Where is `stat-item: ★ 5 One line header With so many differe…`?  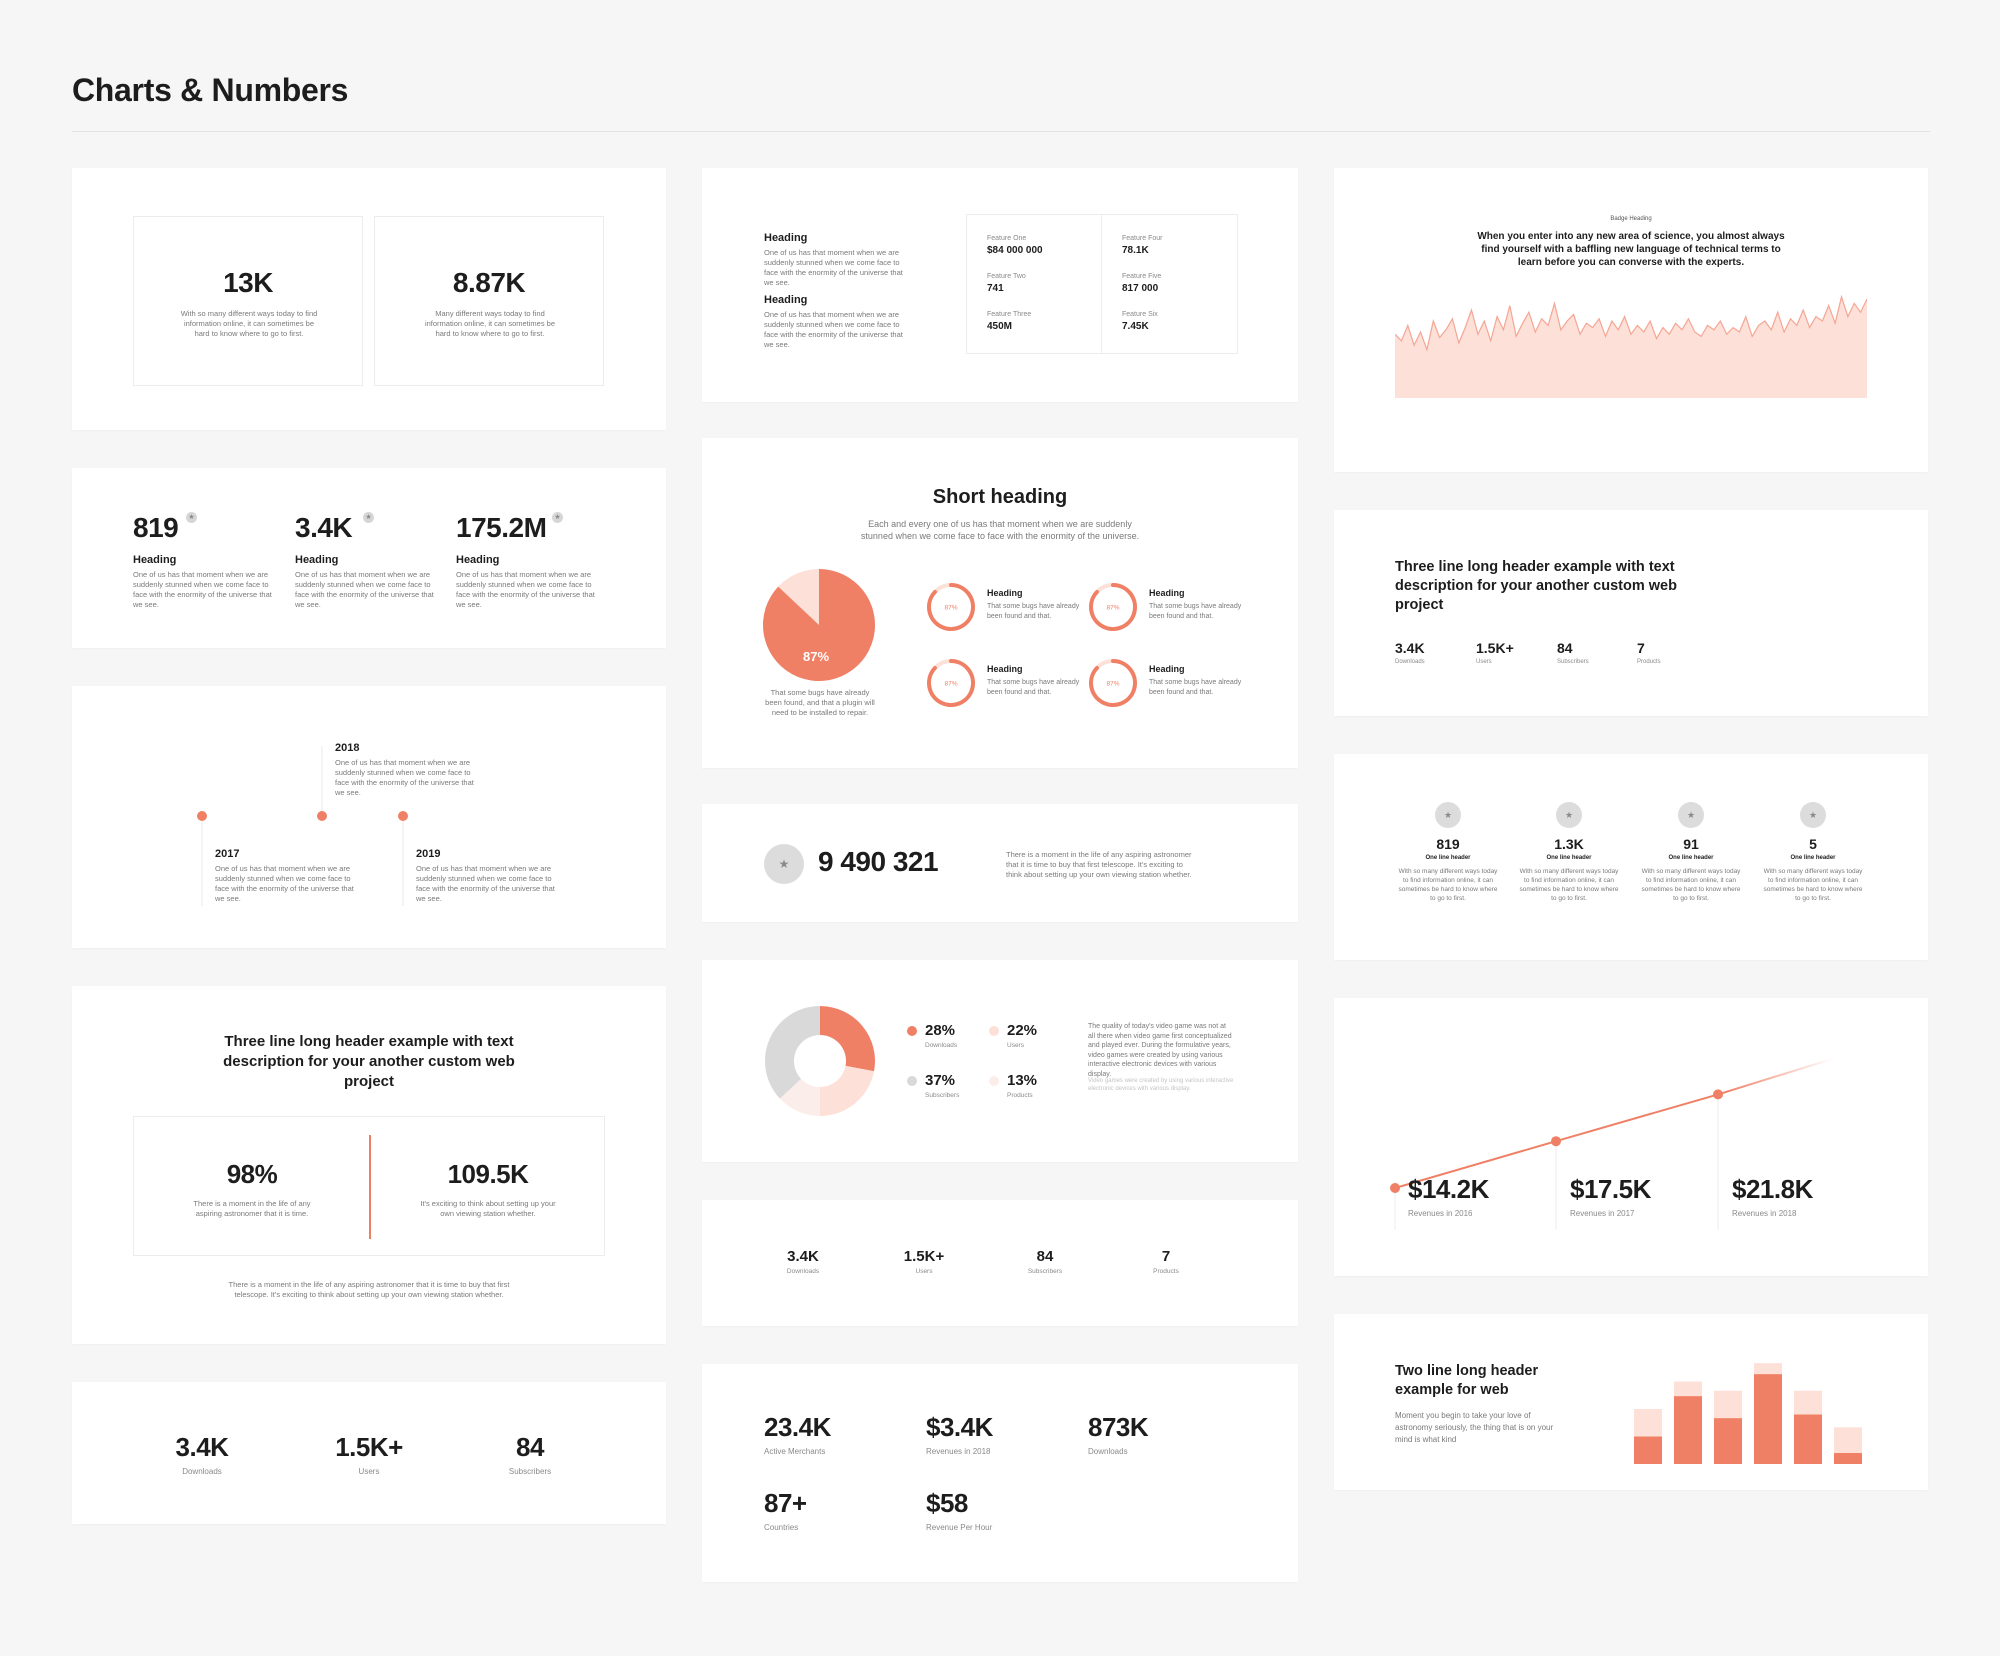
stat-item: ★ 5 One line header With so many differe… is located at coordinates (1813, 852).